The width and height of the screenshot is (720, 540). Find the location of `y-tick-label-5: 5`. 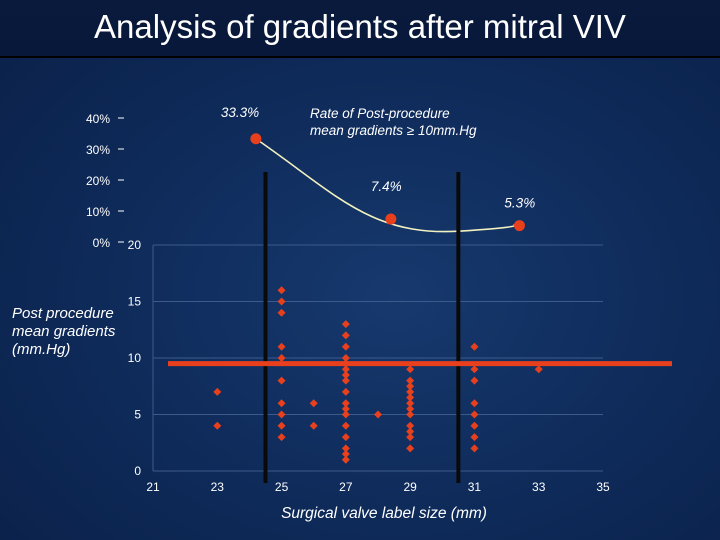

y-tick-label-5: 5 is located at coordinates (137, 415).